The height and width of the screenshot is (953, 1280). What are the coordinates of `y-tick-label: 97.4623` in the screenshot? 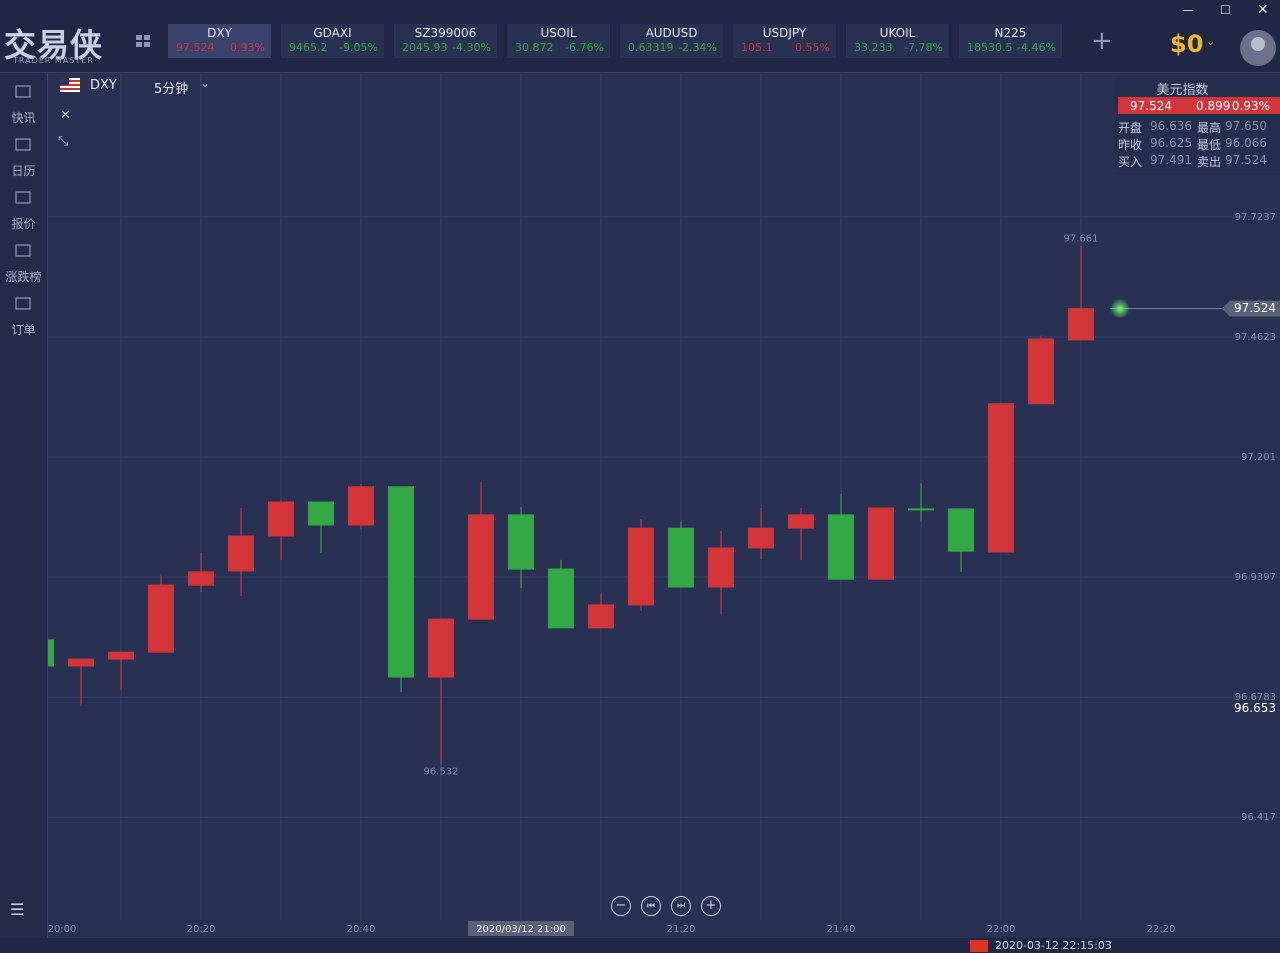 It's located at (1255, 337).